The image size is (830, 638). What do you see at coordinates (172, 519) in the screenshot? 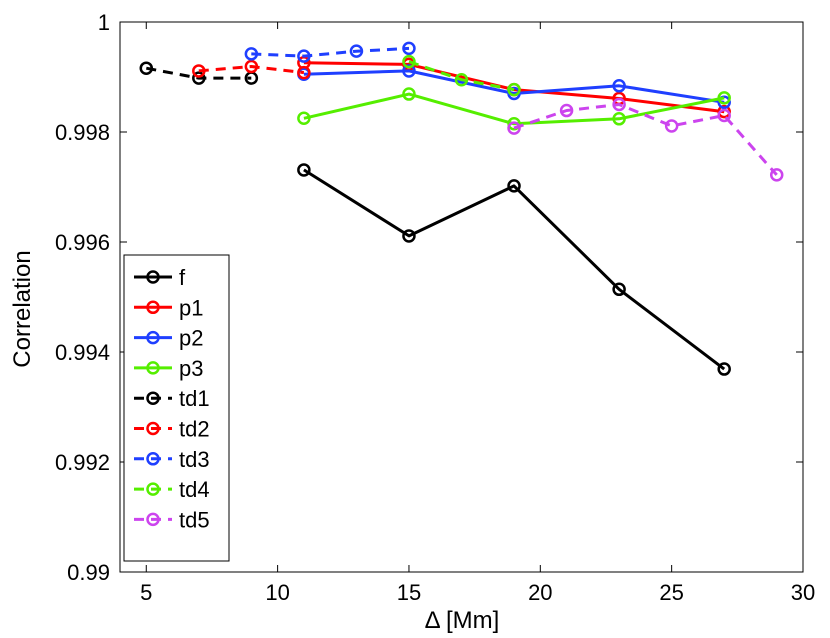
I see `legend-item-td5: td5` at bounding box center [172, 519].